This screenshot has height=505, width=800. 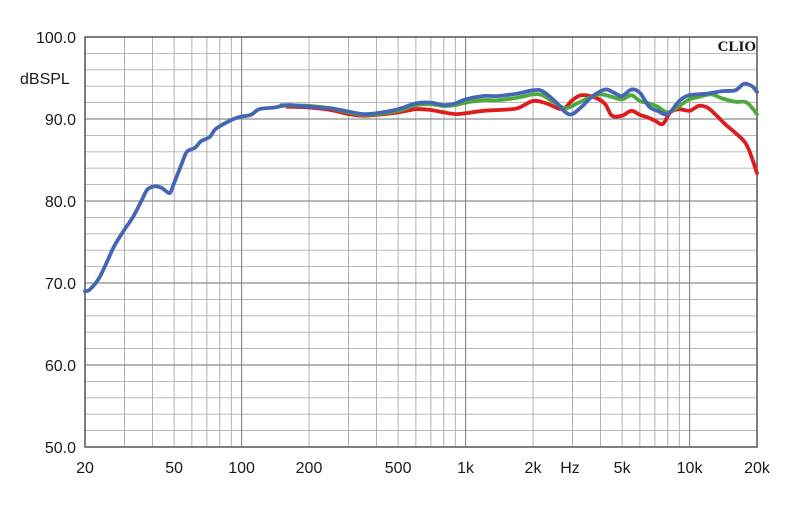 I want to click on x-tick-label: 10k, so click(x=690, y=468).